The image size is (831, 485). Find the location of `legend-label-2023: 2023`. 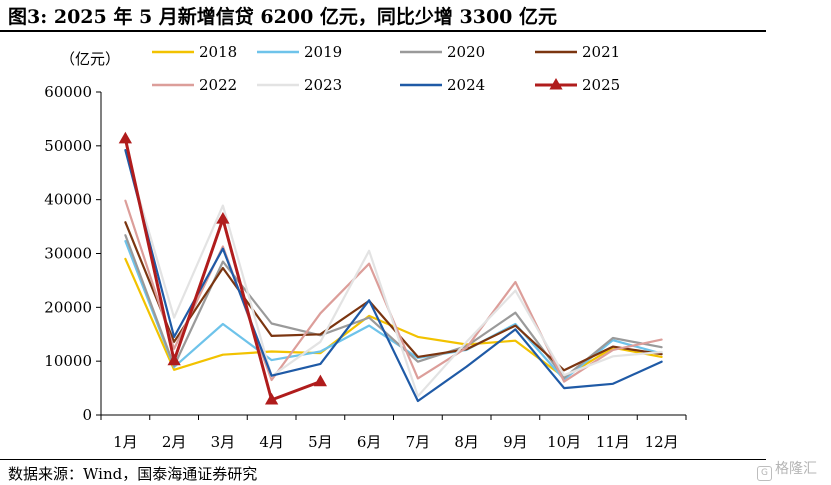

legend-label-2023: 2023 is located at coordinates (323, 85).